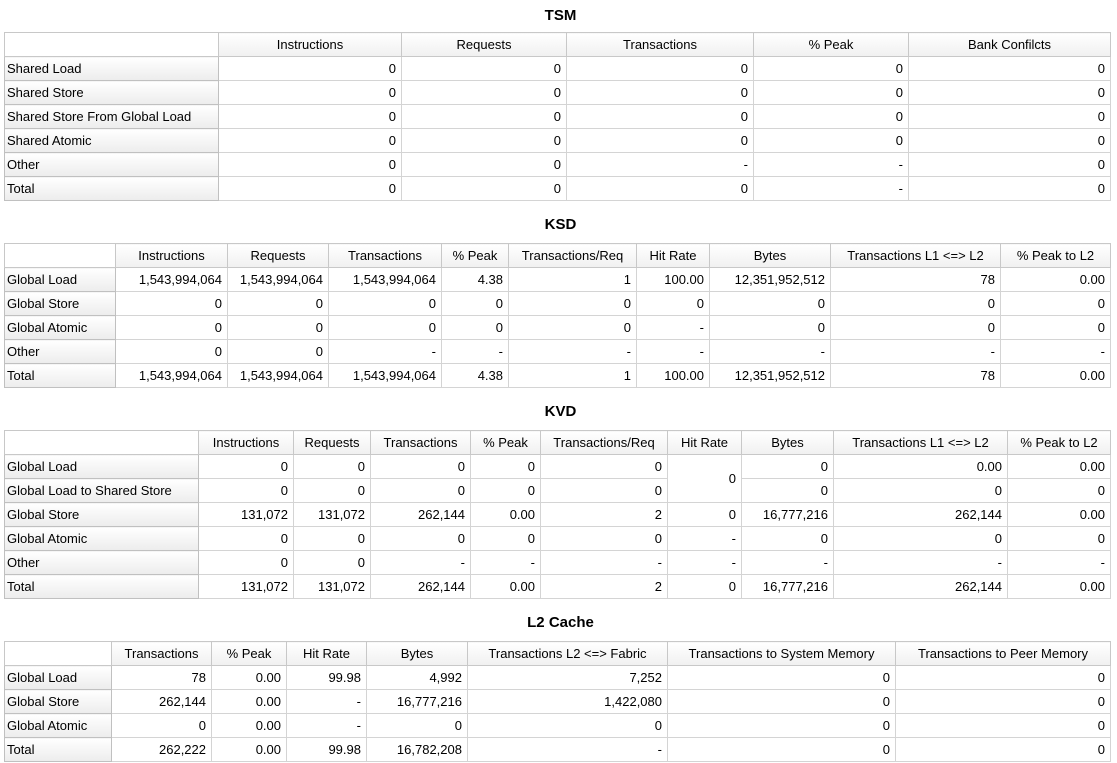  Describe the element at coordinates (417, 749) in the screenshot. I see `cell: 16,782,208` at that location.